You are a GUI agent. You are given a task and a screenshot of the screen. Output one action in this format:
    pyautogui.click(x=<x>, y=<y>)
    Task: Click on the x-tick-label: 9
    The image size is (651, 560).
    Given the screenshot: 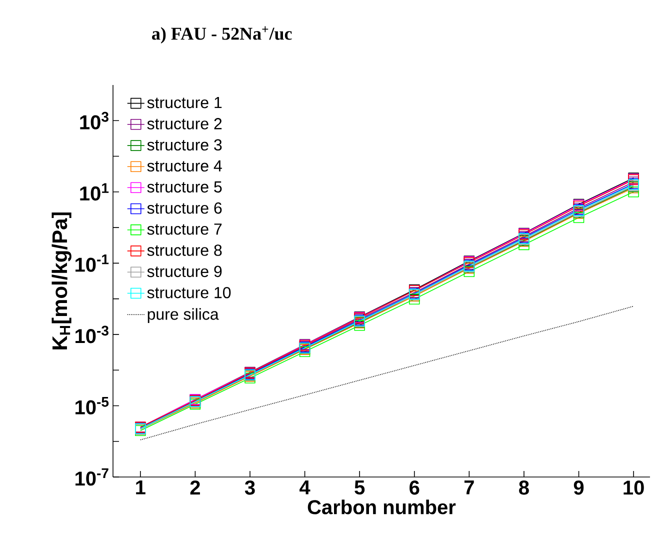 What is the action you would take?
    pyautogui.click(x=579, y=487)
    